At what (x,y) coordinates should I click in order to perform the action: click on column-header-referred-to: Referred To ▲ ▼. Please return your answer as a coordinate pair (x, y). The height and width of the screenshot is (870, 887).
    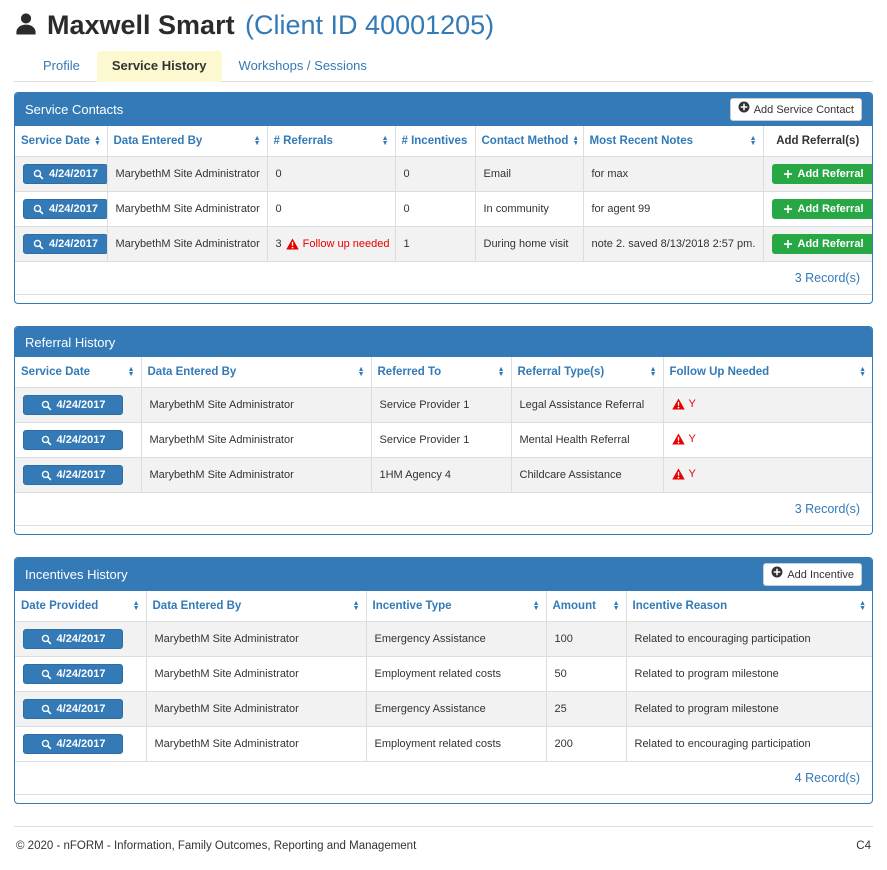
    Looking at the image, I should click on (441, 372).